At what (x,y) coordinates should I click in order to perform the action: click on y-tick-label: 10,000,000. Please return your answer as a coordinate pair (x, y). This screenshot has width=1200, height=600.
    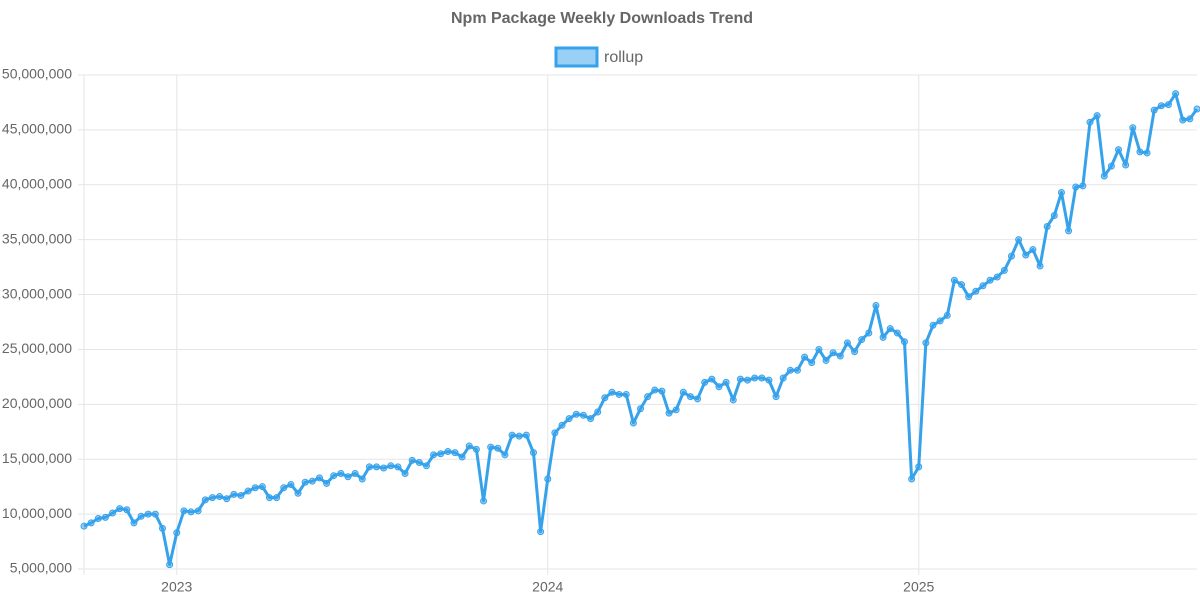
    Looking at the image, I should click on (37, 513).